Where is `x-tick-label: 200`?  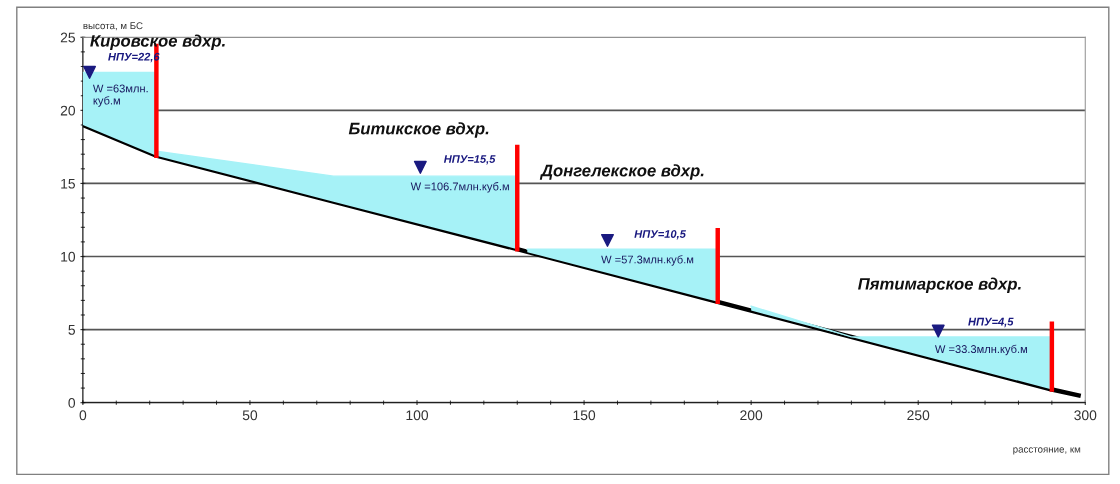 x-tick-label: 200 is located at coordinates (751, 415).